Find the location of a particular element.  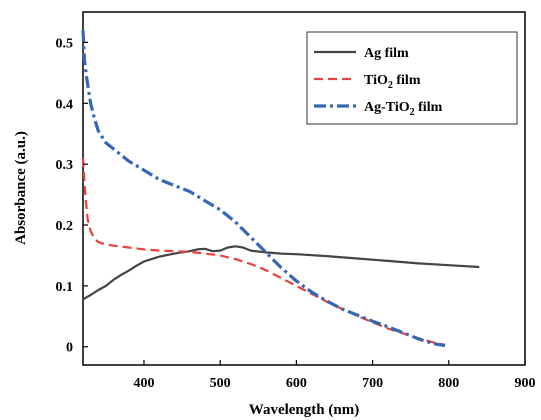

legend-box is located at coordinates (412, 78).